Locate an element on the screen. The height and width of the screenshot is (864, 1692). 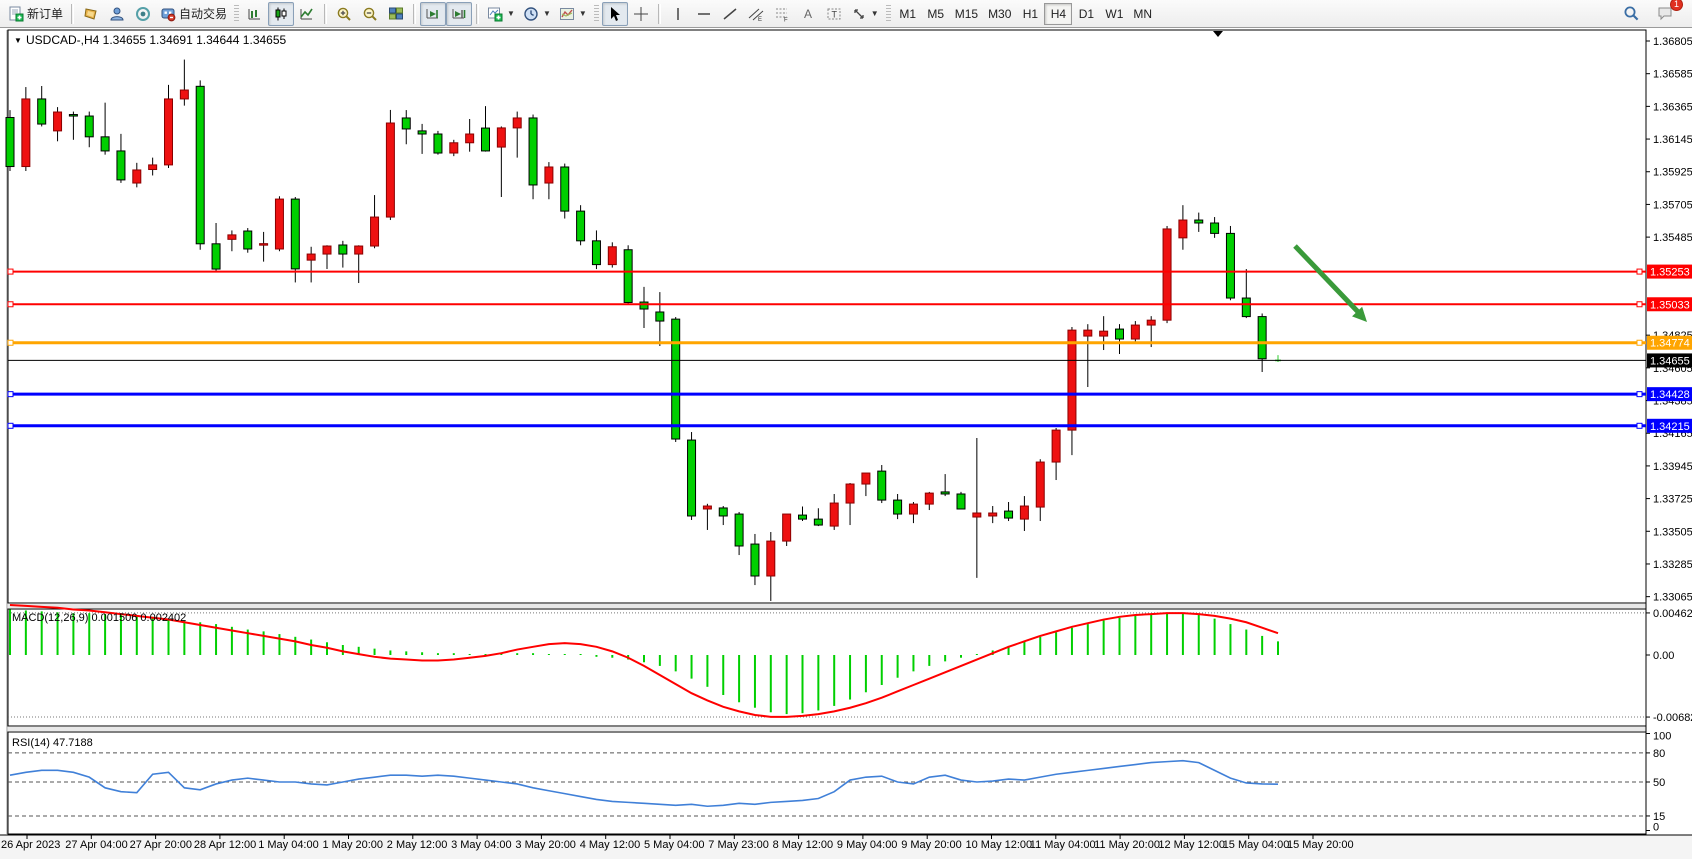
search-icon is located at coordinates (1631, 13).